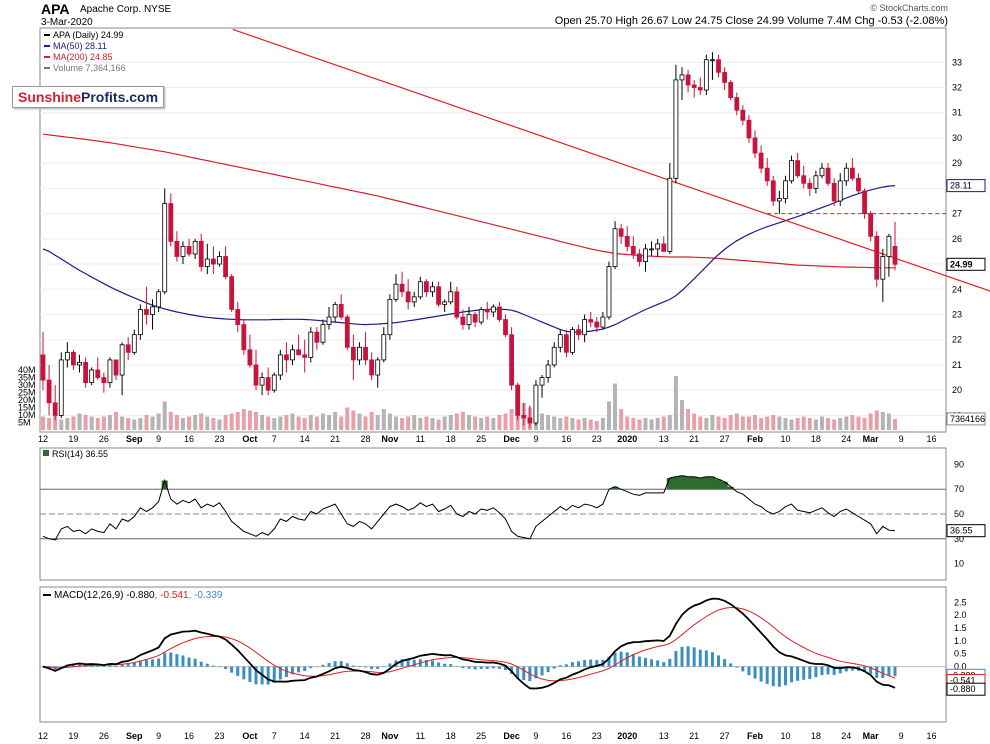 The image size is (990, 744). I want to click on price-tick-label: 29, so click(957, 163).